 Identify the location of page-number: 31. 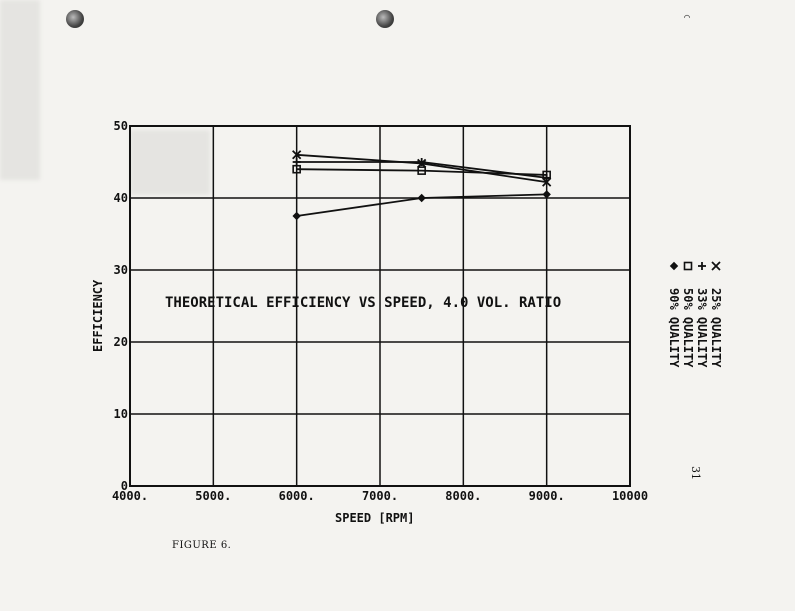
(695, 473).